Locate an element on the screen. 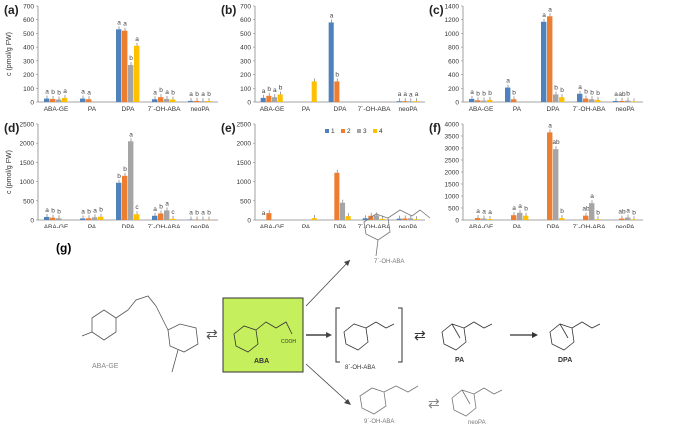 Image resolution: width=676 pixels, height=428 pixels. x-tick-label: 7´-OH-ABA is located at coordinates (590, 226).